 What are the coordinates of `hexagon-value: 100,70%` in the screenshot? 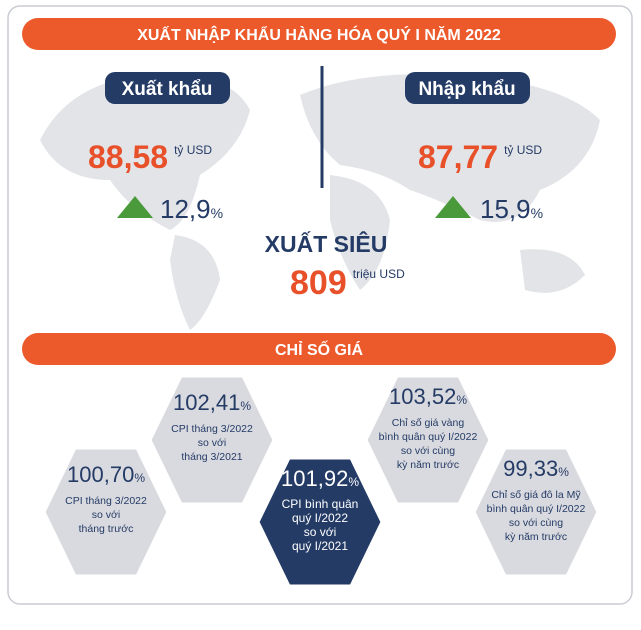 It's located at (106, 474).